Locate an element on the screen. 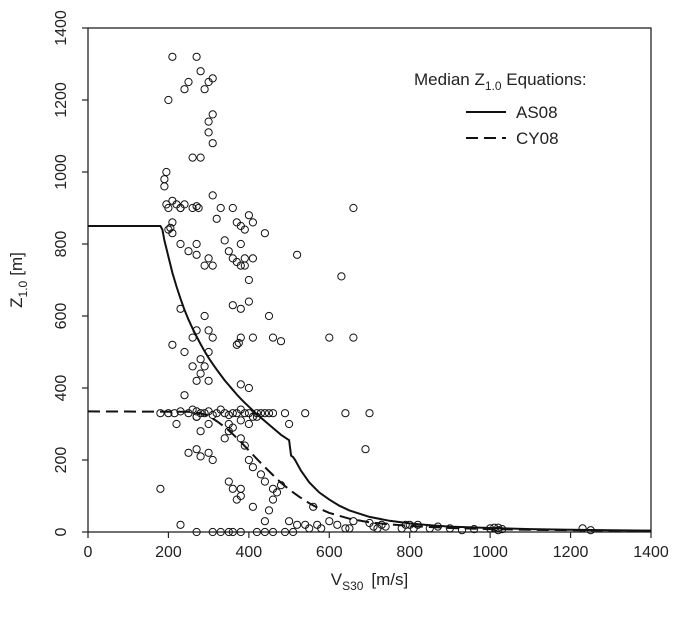 This screenshot has height=618, width=674. x-tick-label: 800 is located at coordinates (409, 552).